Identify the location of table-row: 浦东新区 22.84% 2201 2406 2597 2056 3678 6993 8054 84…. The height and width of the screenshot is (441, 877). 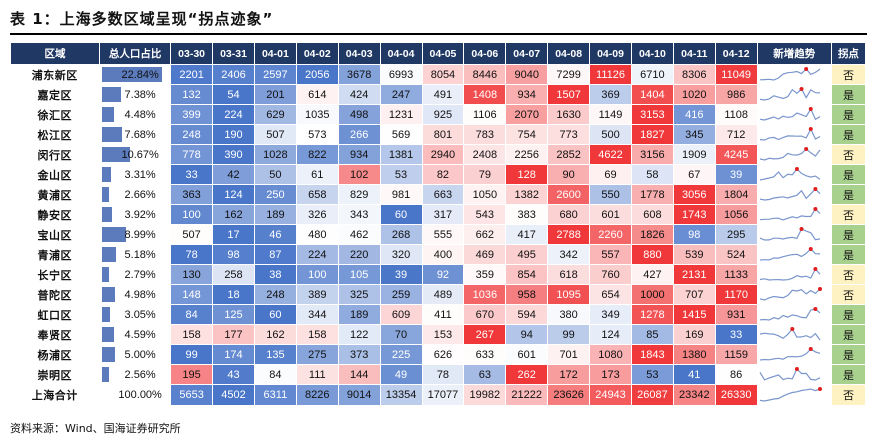
(438, 74).